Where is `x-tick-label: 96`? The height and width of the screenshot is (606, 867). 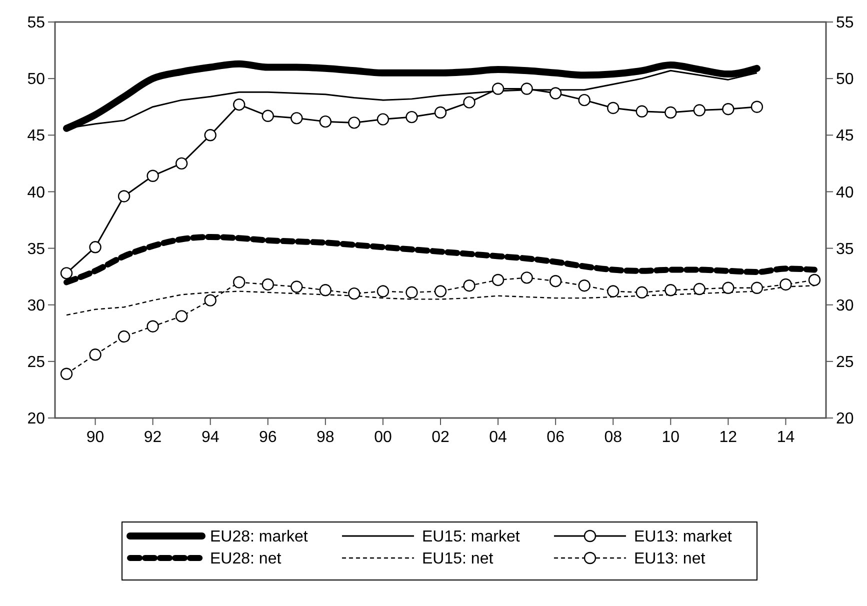
x-tick-label: 96 is located at coordinates (267, 437).